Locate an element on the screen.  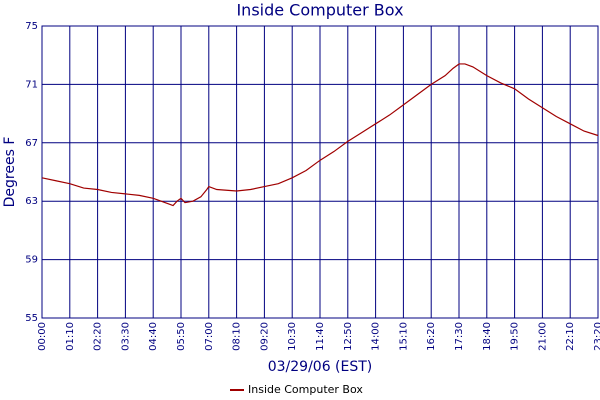
y-tick-label: 67 is located at coordinates (31, 143).